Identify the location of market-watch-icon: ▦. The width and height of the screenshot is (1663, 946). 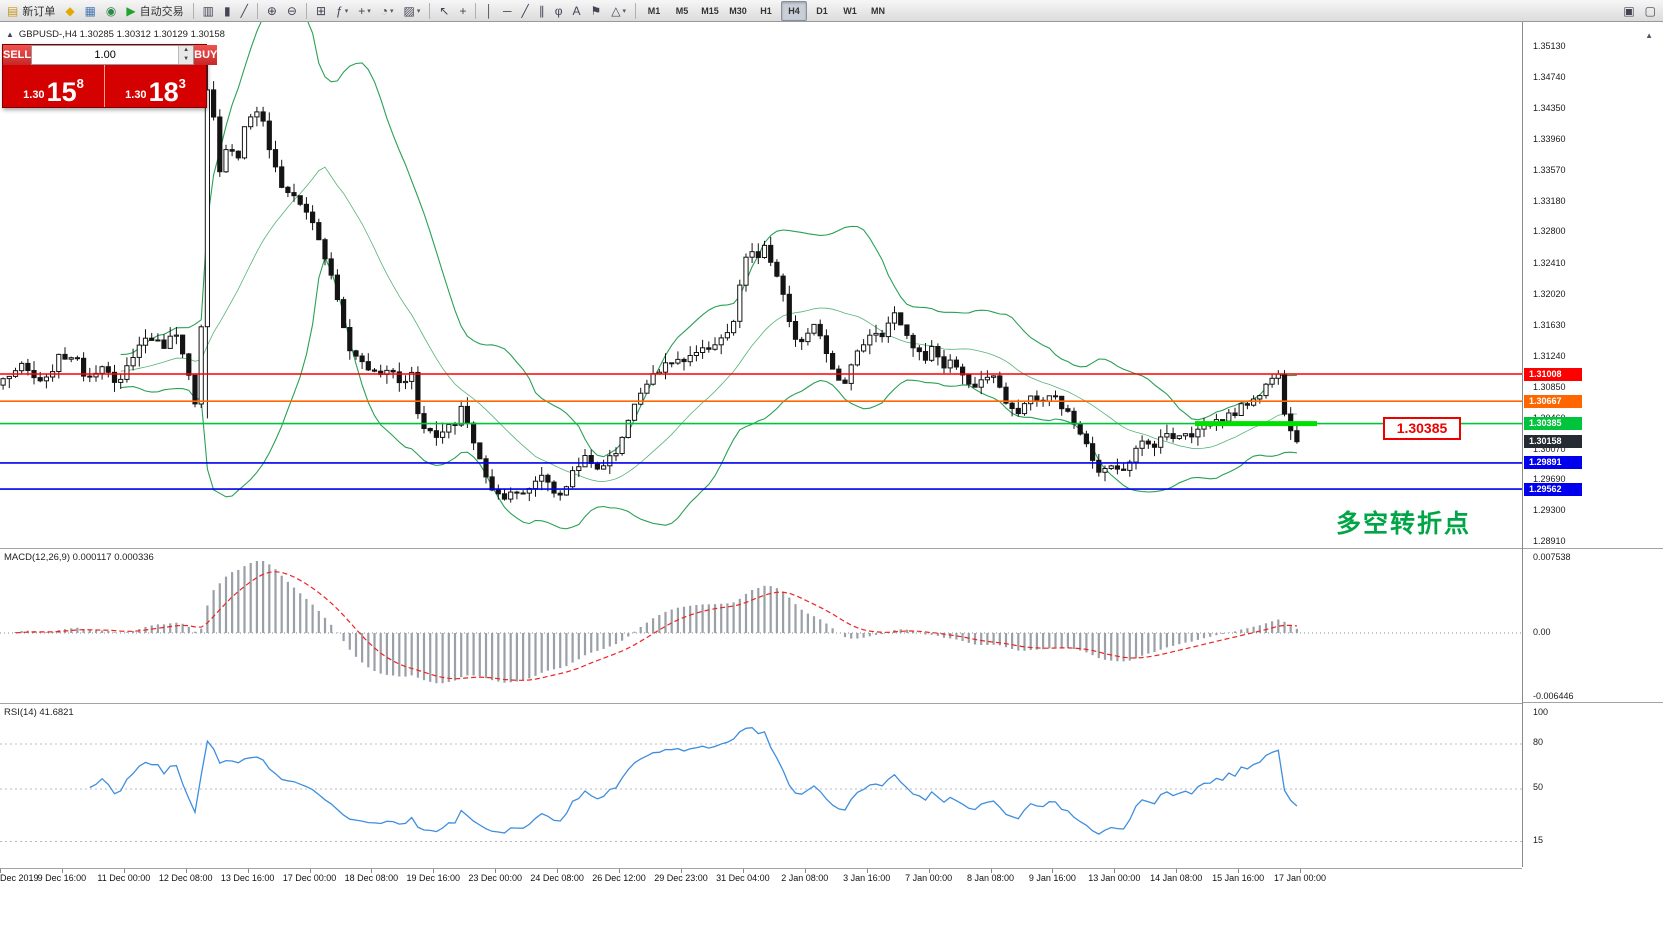
(90, 10).